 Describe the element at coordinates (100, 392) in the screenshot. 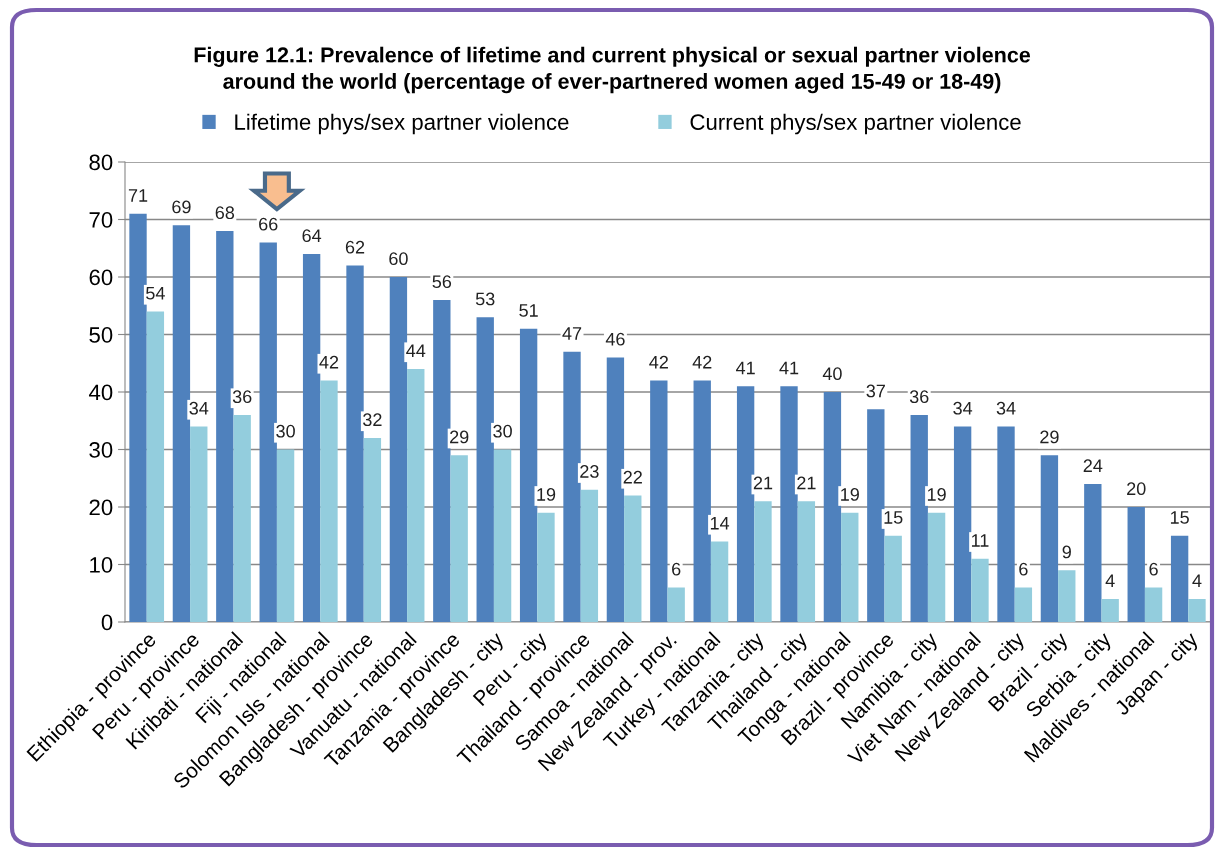

I see `y-tick-label: 40` at that location.